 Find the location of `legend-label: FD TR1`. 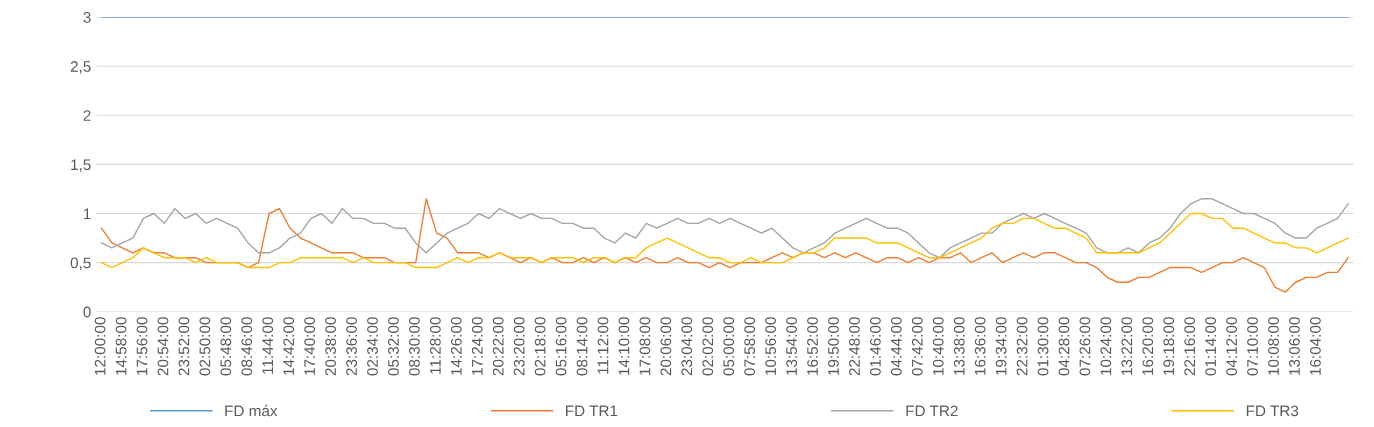

legend-label: FD TR1 is located at coordinates (592, 411).